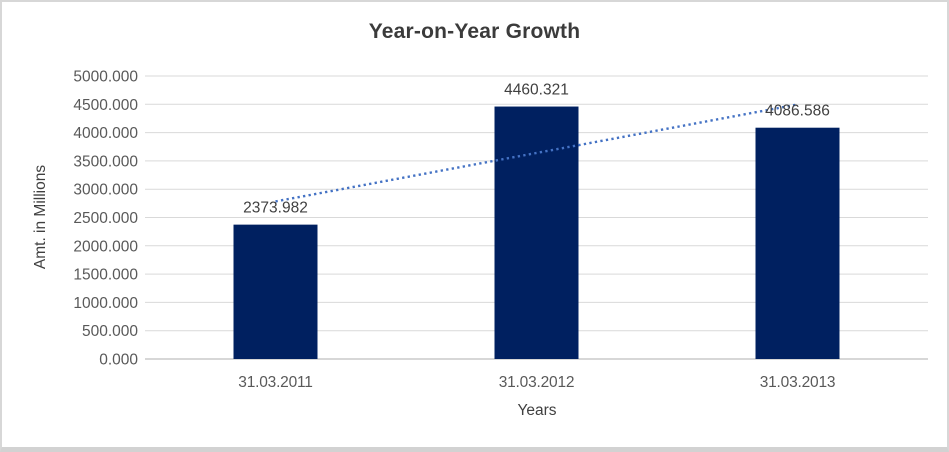 This screenshot has width=949, height=452. I want to click on data-label: 4460.321, so click(536, 90).